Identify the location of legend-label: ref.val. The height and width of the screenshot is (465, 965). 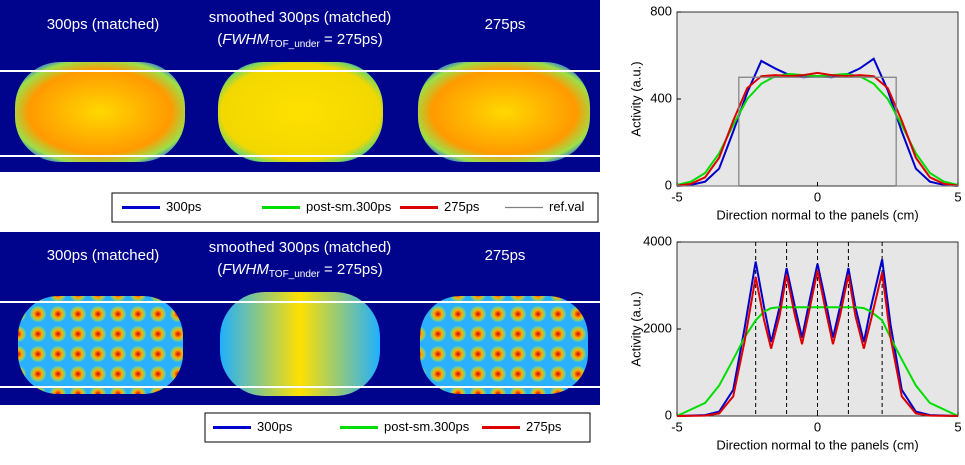
(567, 206).